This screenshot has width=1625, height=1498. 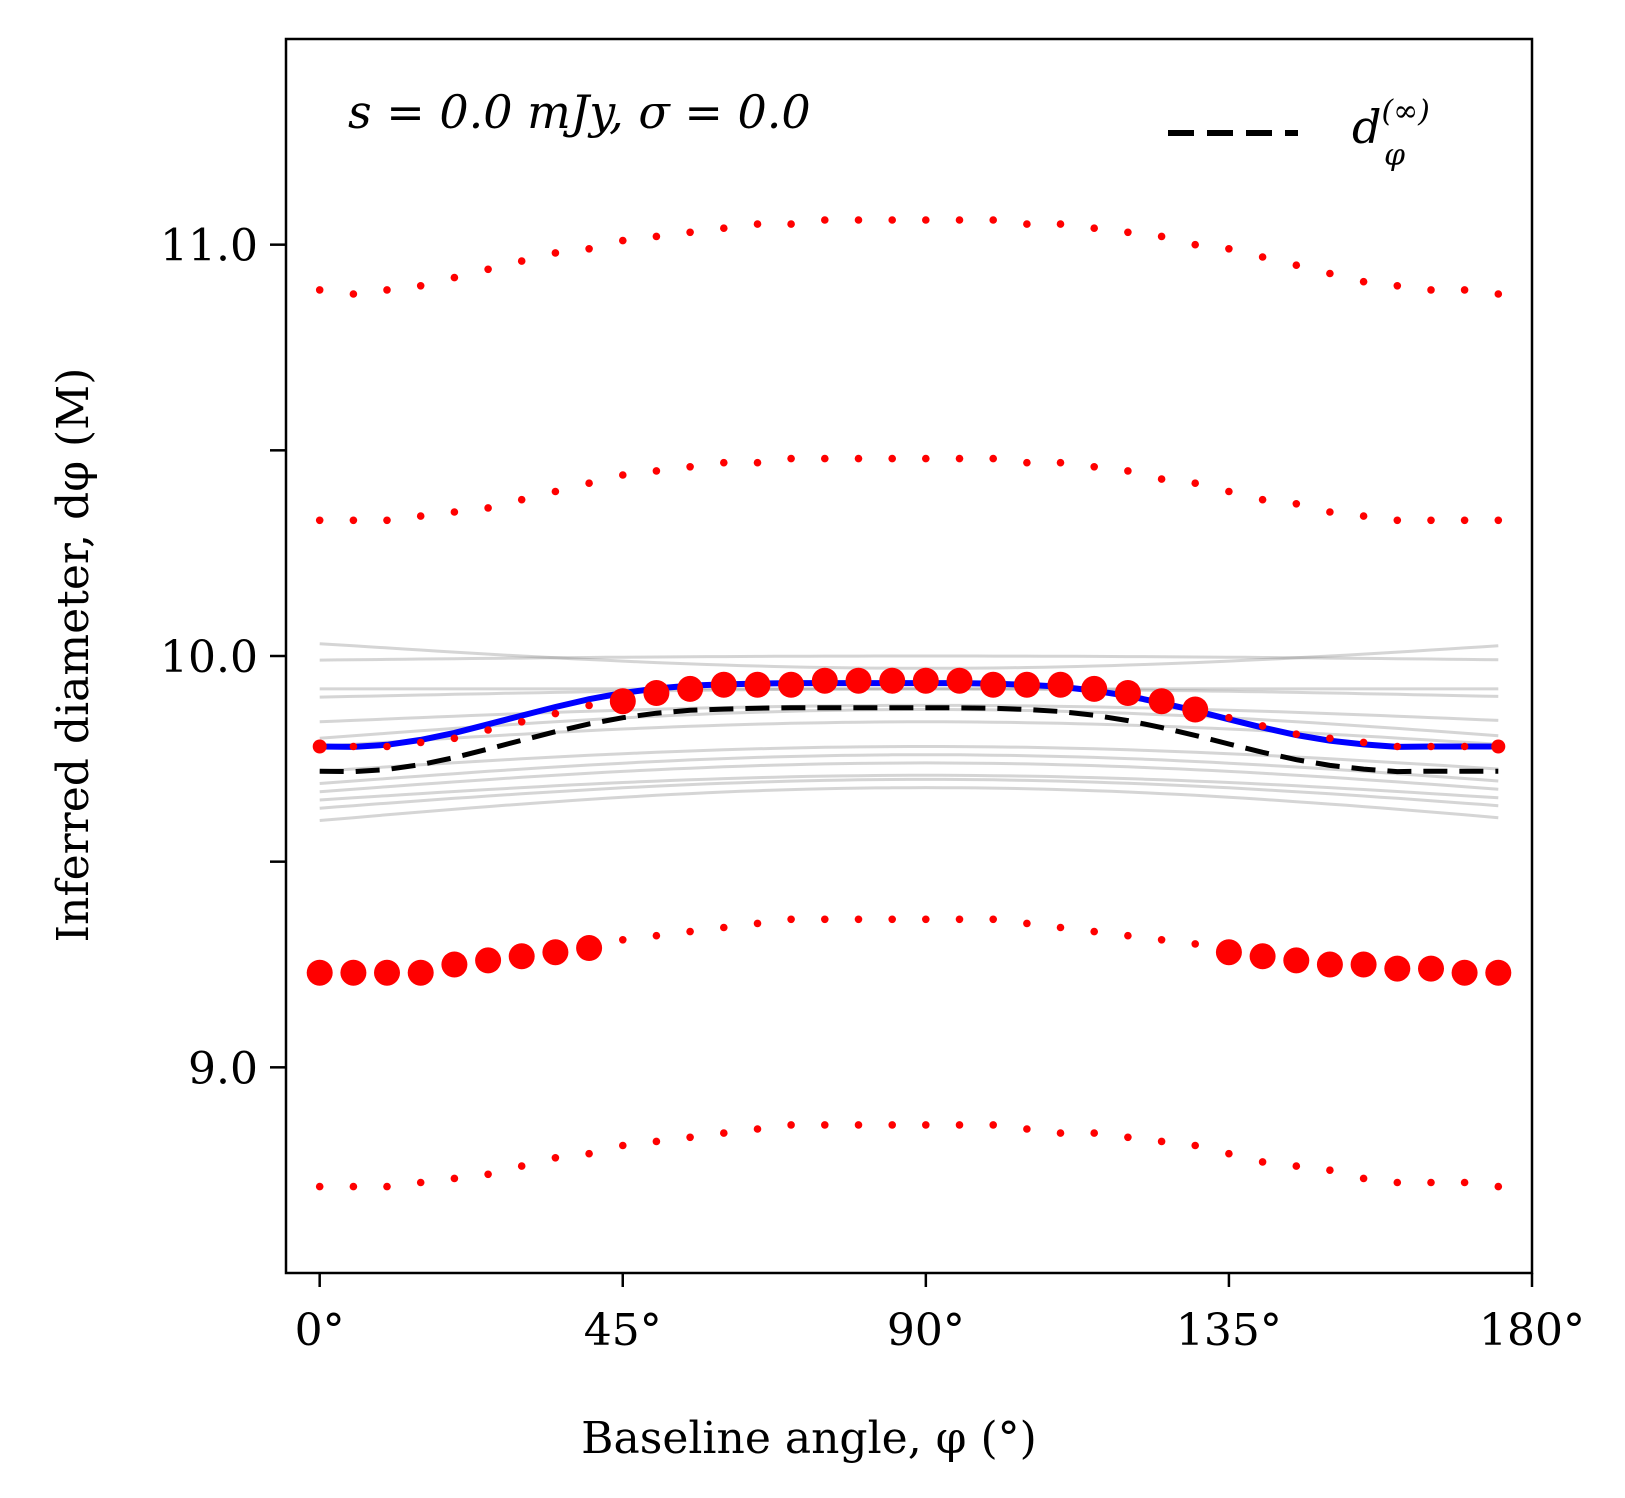 I want to click on legend: d(∞) φ, so click(x=1299, y=133).